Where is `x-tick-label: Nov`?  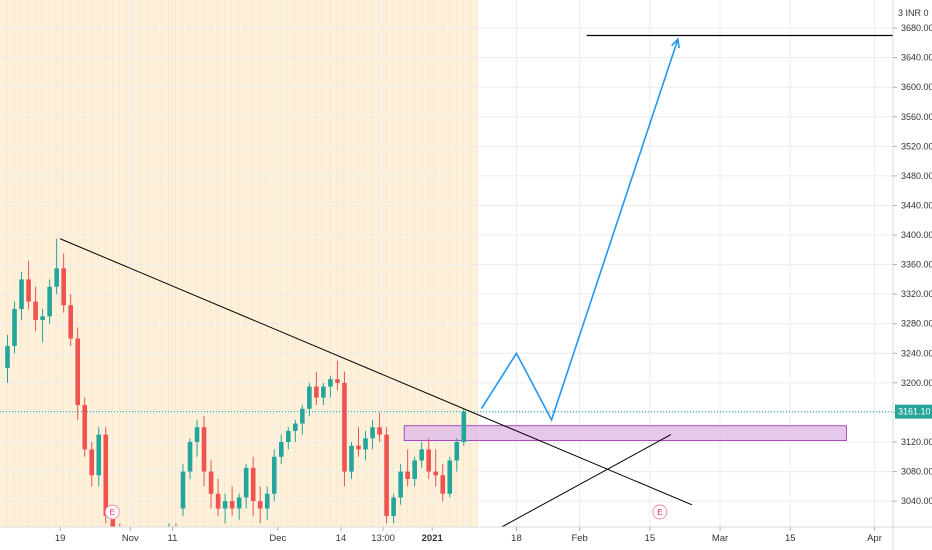 x-tick-label: Nov is located at coordinates (130, 538).